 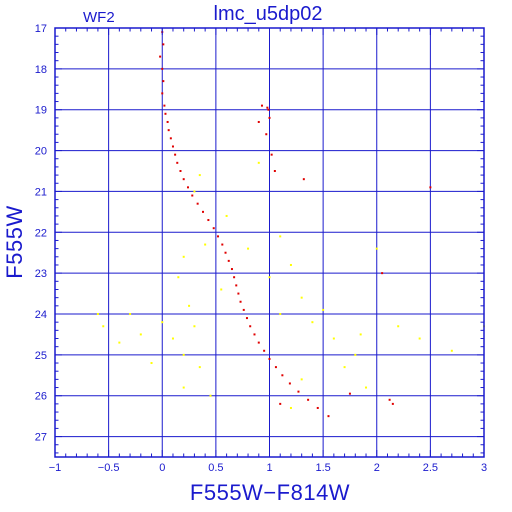 What do you see at coordinates (430, 468) in the screenshot?
I see `x-tick-label: 2.5` at bounding box center [430, 468].